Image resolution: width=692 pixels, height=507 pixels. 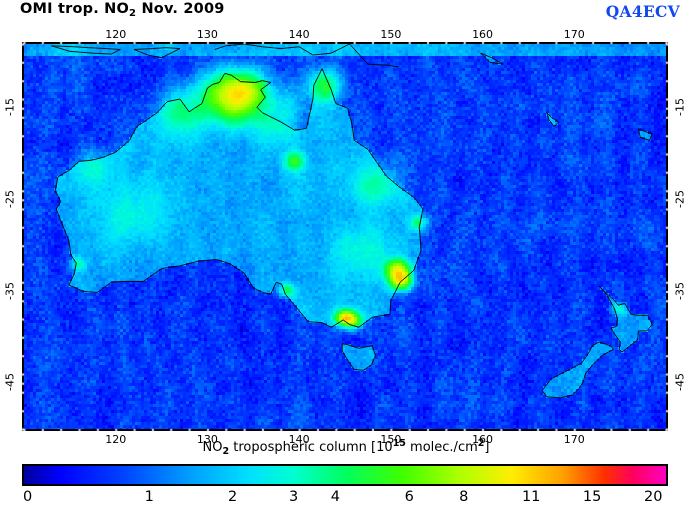 What do you see at coordinates (653, 497) in the screenshot?
I see `colorbar-tick-label: 20` at bounding box center [653, 497].